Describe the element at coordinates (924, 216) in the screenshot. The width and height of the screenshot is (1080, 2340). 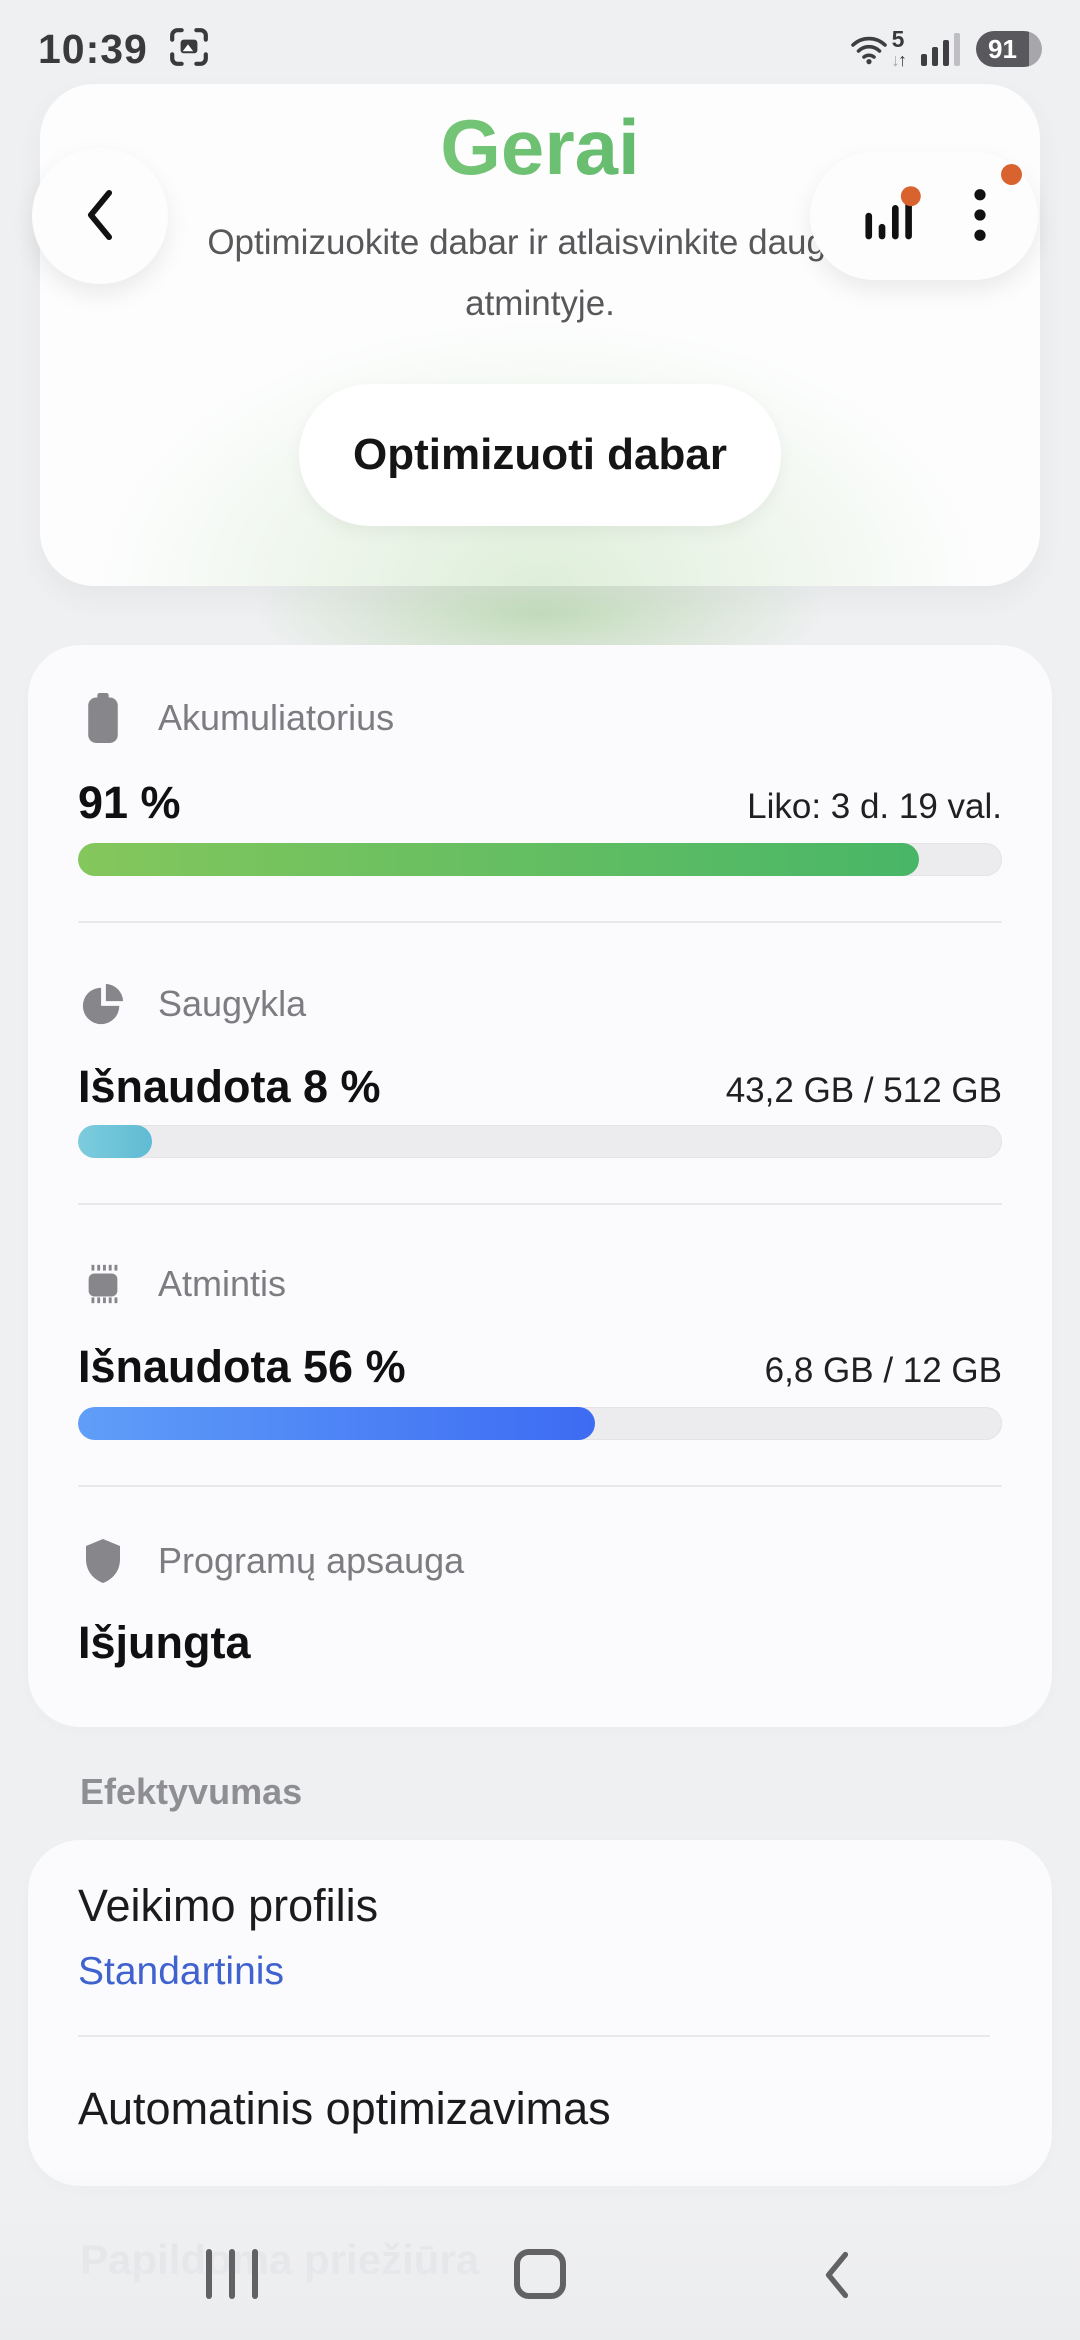
I see `header-actions-pill` at that location.